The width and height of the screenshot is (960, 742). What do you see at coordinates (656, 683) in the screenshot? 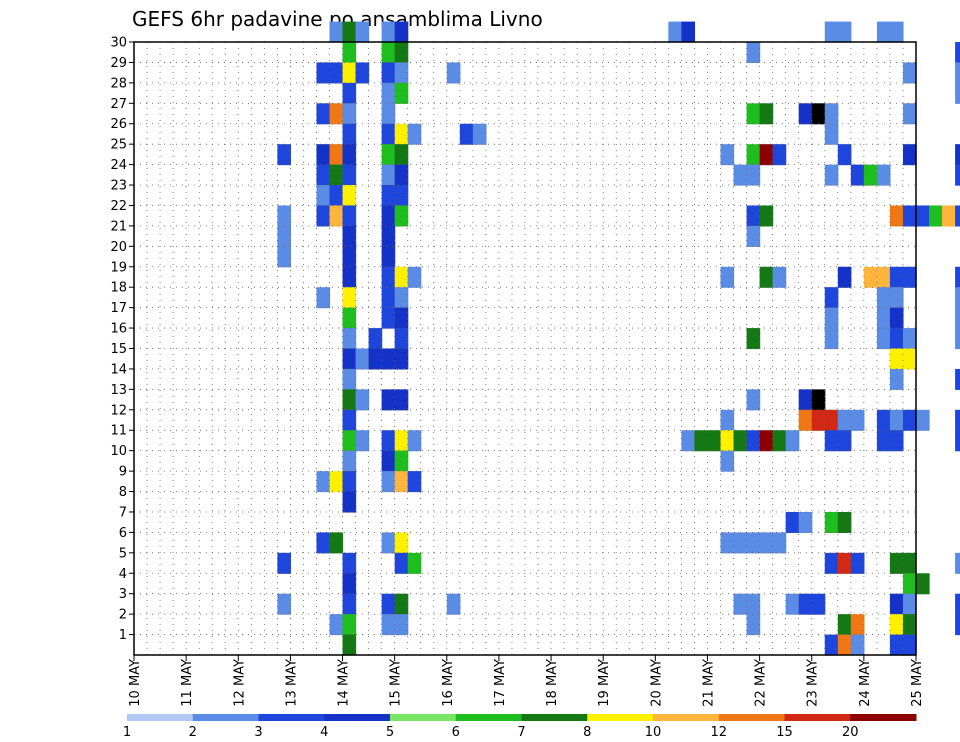
I see `x-tick-label: 20 MAY` at bounding box center [656, 683].